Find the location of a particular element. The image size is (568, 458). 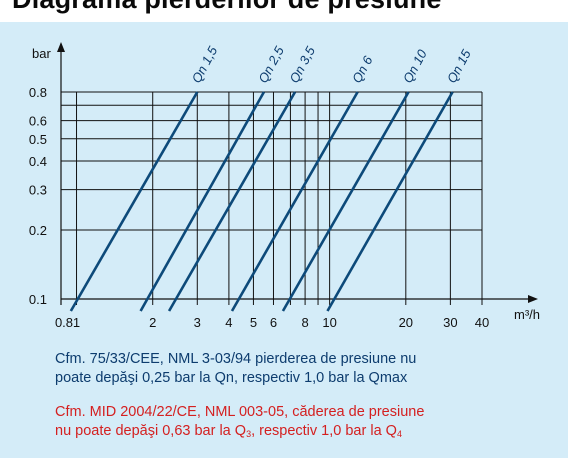

x-tick-label: 5 is located at coordinates (253, 322).